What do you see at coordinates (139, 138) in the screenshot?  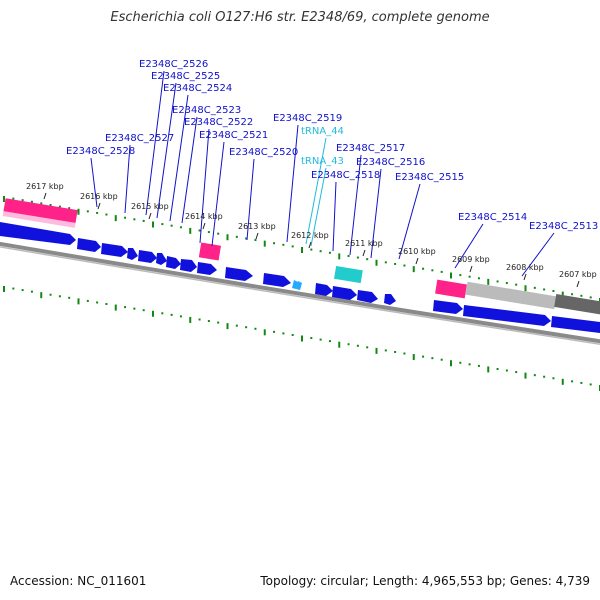 I see `gene-label: E2348C_2527` at bounding box center [139, 138].